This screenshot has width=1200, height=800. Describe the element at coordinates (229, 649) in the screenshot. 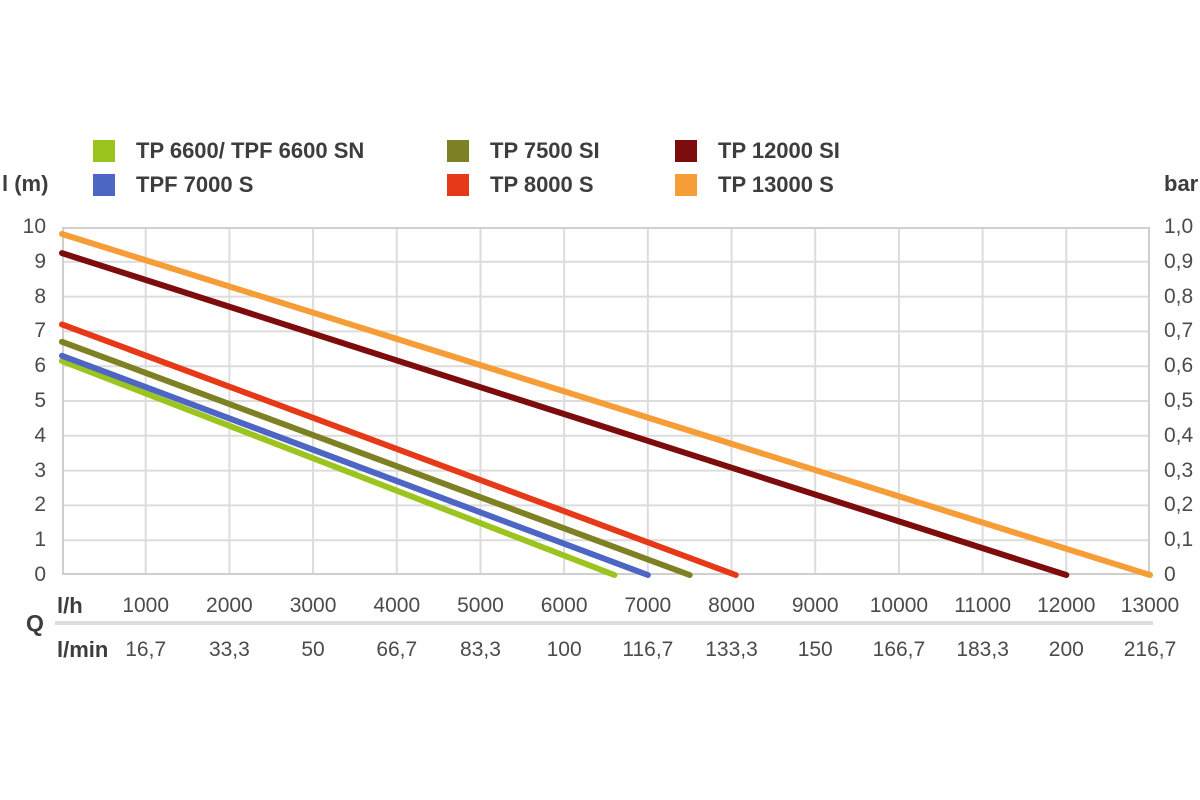

I see `x-lmin-tick-33,3: 33,3` at that location.